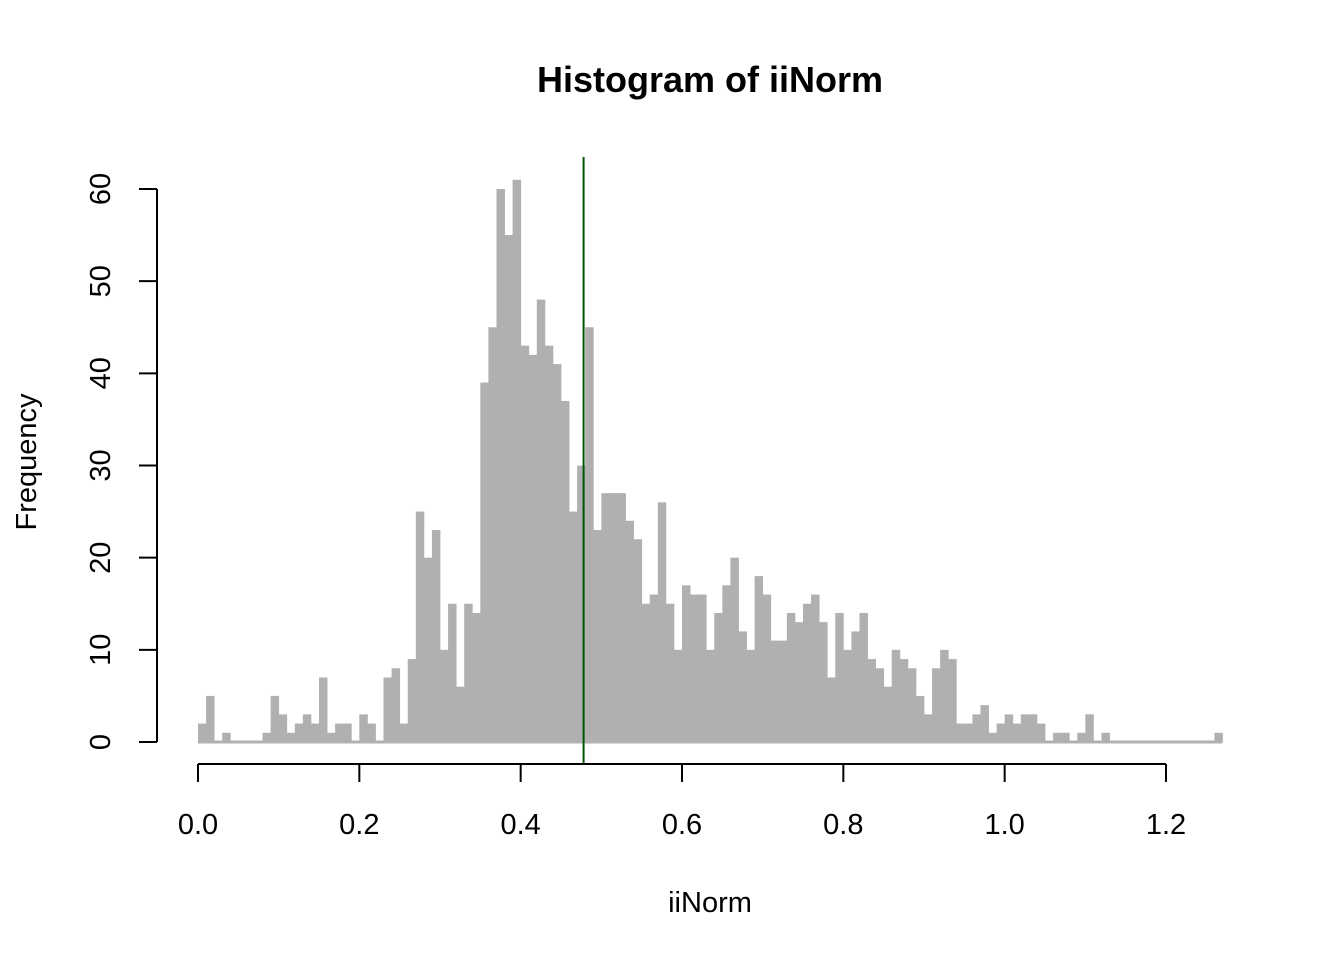 The width and height of the screenshot is (1344, 960). What do you see at coordinates (101, 373) in the screenshot?
I see `y-tick-label: 40` at bounding box center [101, 373].